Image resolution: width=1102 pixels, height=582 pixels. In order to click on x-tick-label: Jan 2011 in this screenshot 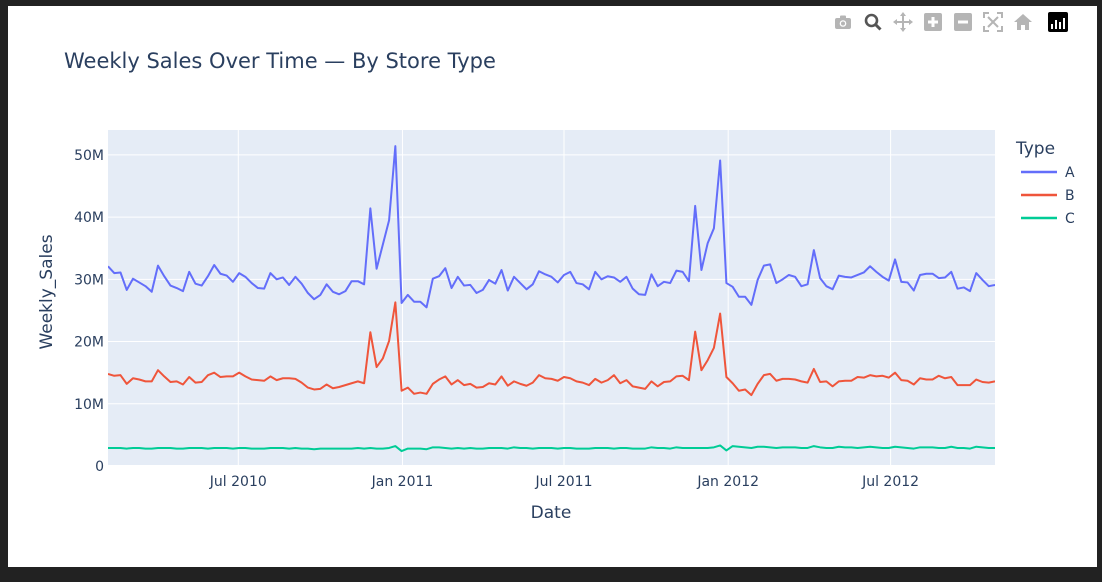, I will do `click(402, 482)`.